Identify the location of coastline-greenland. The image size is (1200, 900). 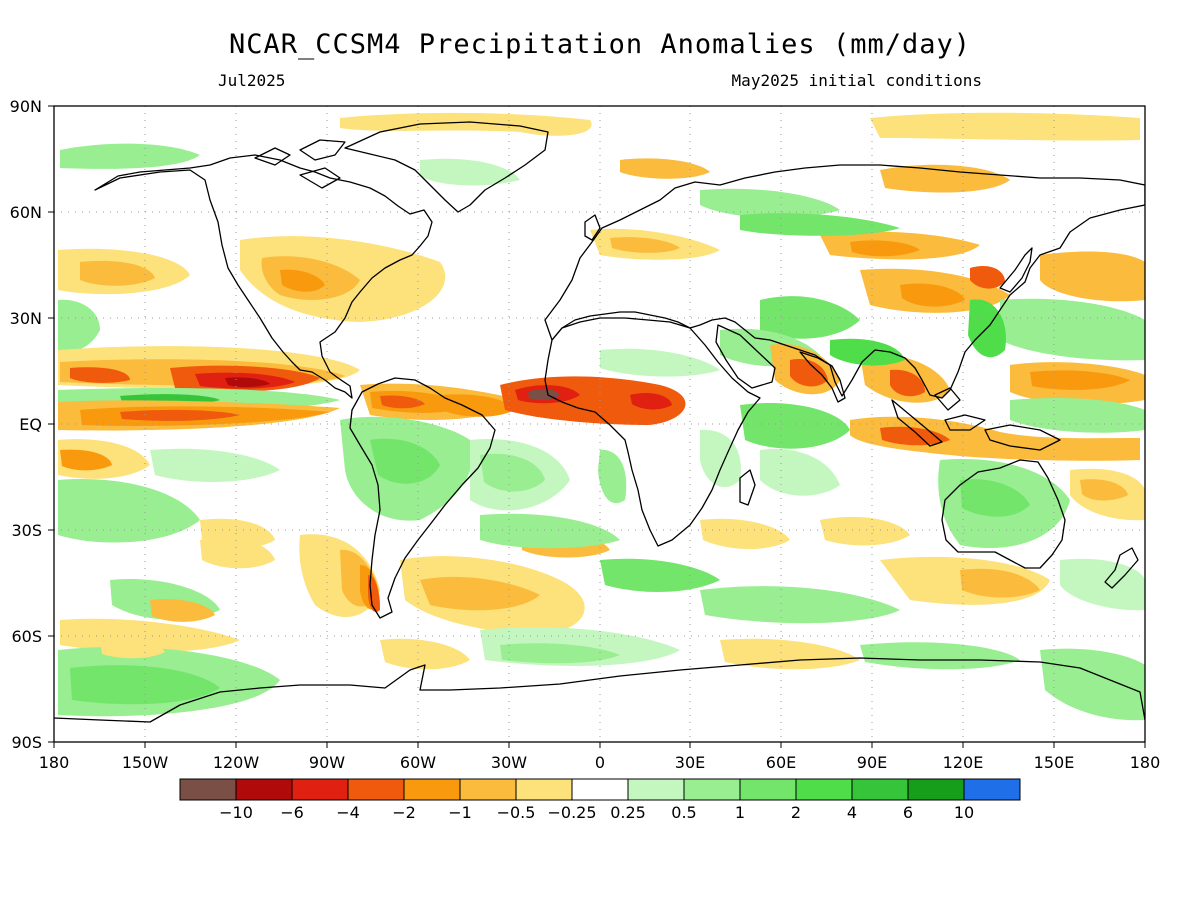
(446, 167).